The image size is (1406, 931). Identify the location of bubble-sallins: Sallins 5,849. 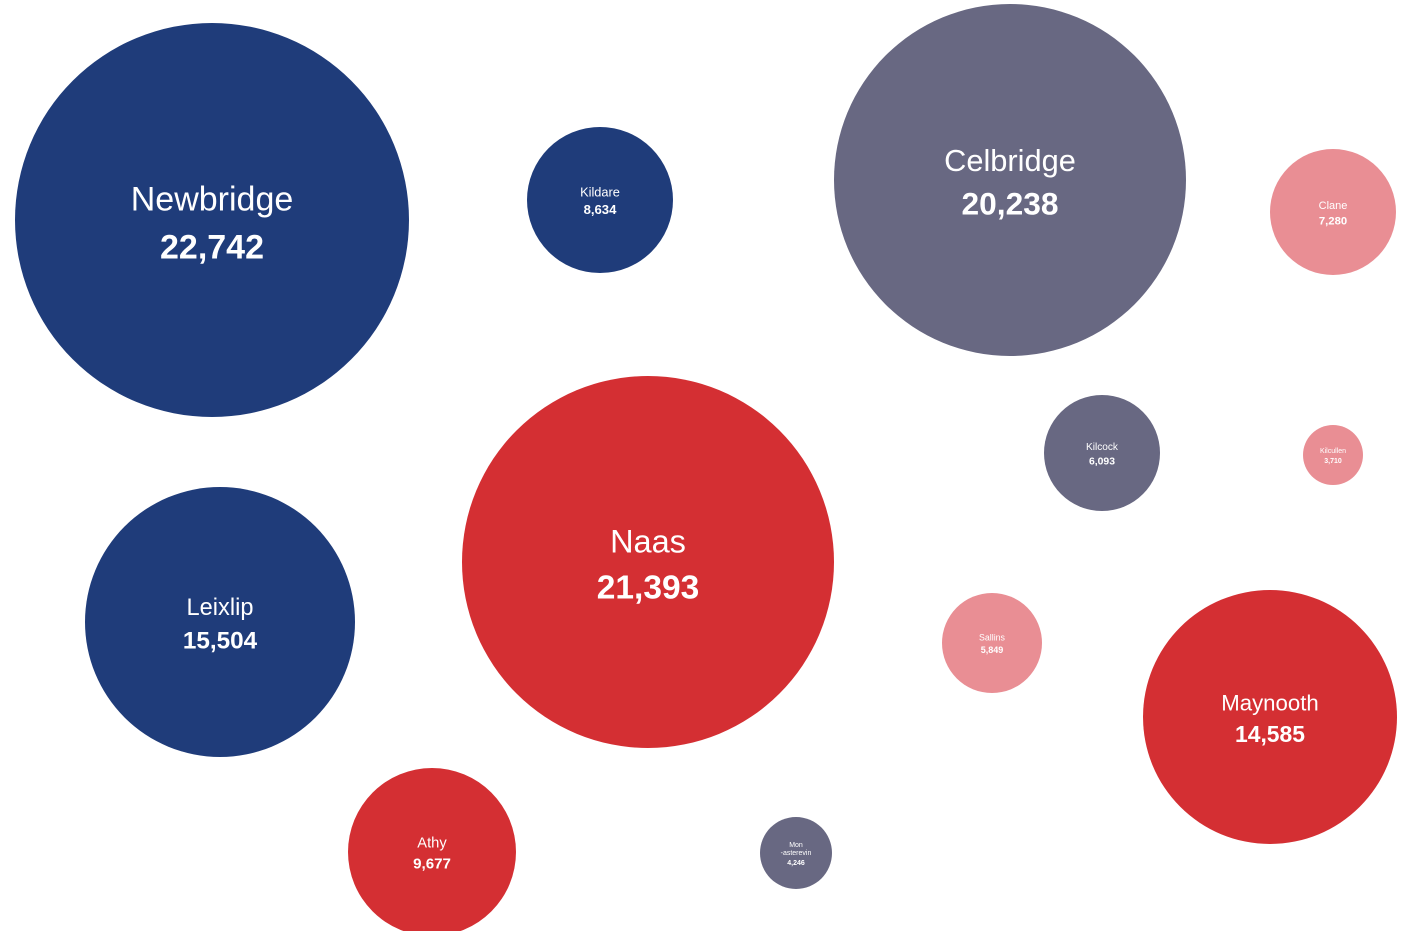
(992, 643).